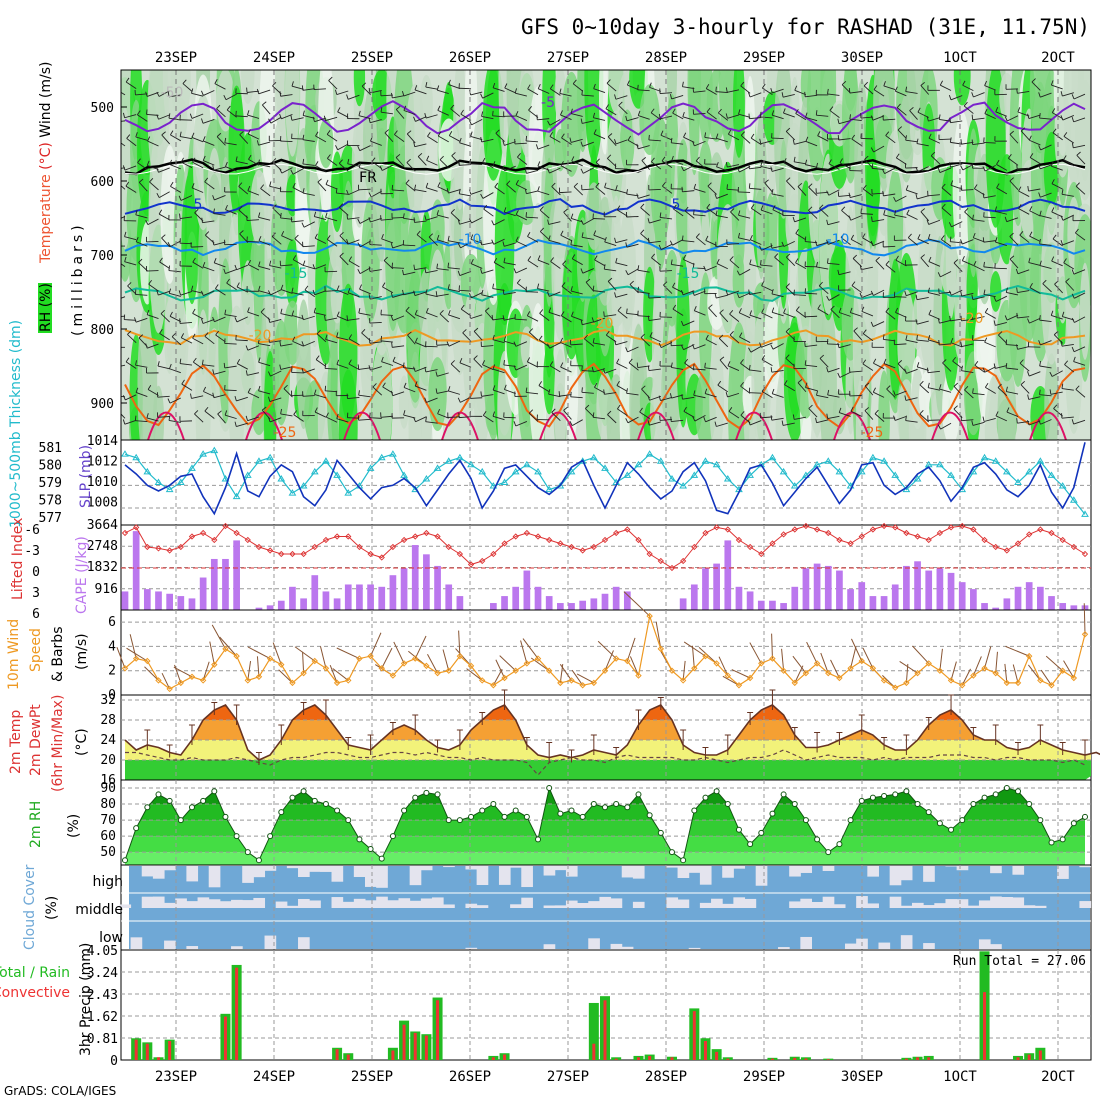 The width and height of the screenshot is (1100, 1100). Describe the element at coordinates (108, 780) in the screenshot. I see `temp-tick: 16` at that location.